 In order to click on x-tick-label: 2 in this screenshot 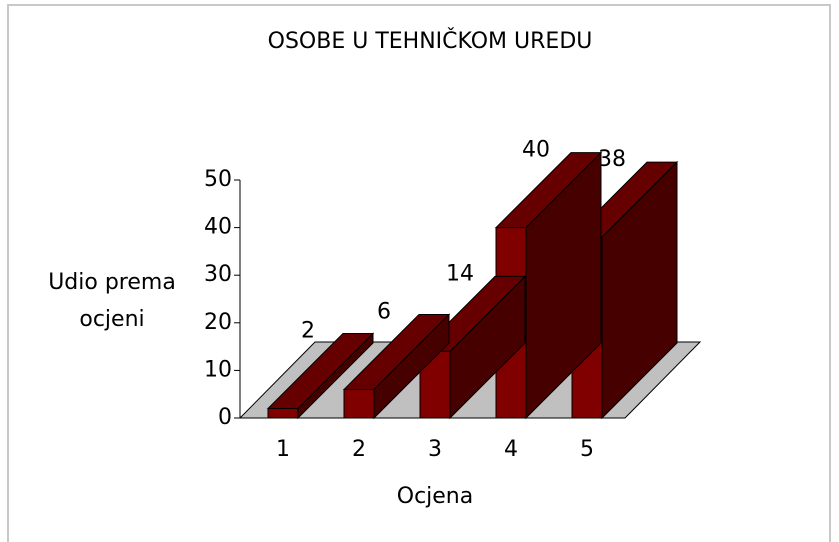, I will do `click(359, 449)`.